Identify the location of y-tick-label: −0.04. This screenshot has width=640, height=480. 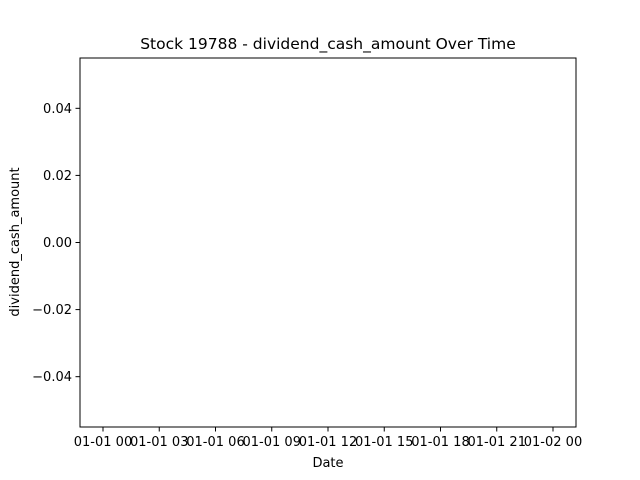
(52, 377).